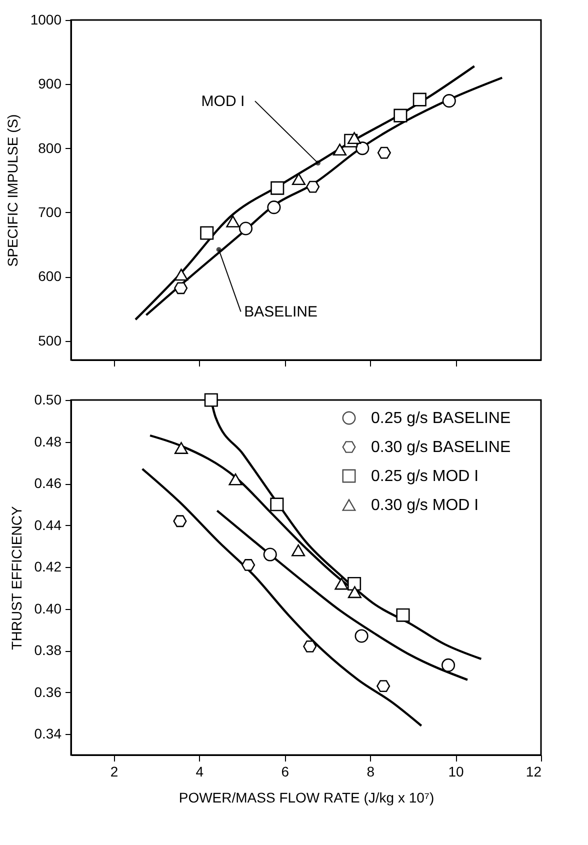  I want to click on legend-label: 0.25 g/s MOD I, so click(425, 476).